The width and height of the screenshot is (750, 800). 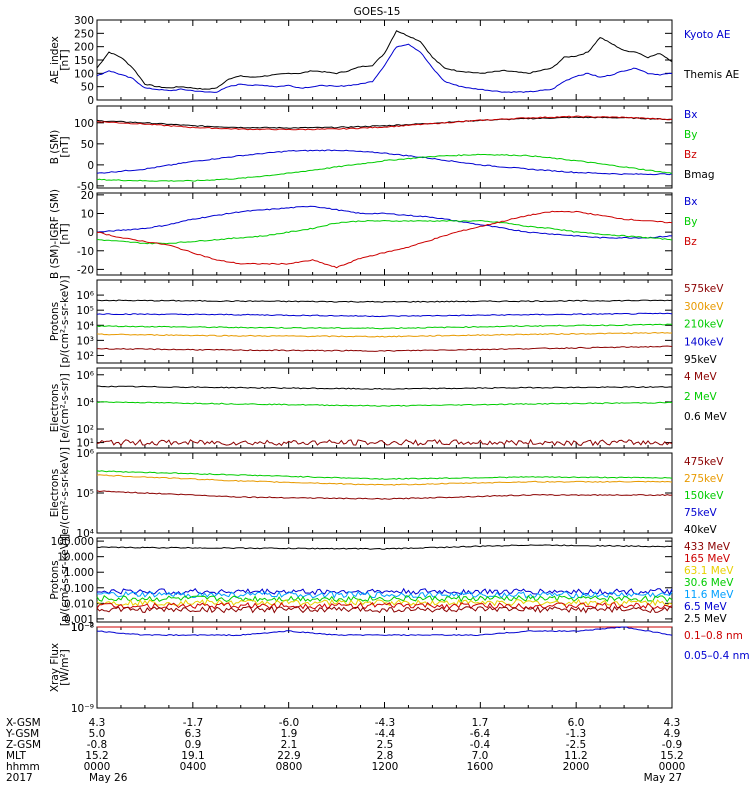 What do you see at coordinates (192, 756) in the screenshot?
I see `ephemeris-value: 19.1` at bounding box center [192, 756].